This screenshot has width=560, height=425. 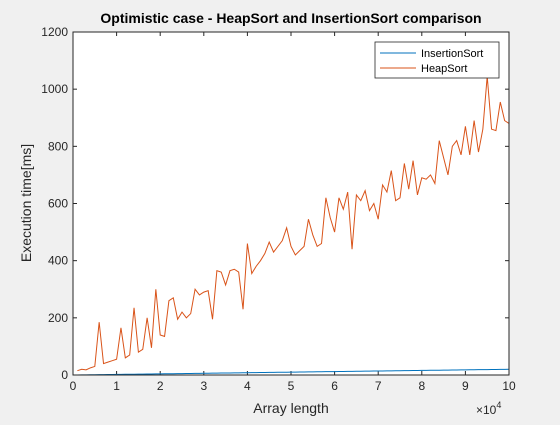 What do you see at coordinates (291, 386) in the screenshot?
I see `x-tick-label: 5` at bounding box center [291, 386].